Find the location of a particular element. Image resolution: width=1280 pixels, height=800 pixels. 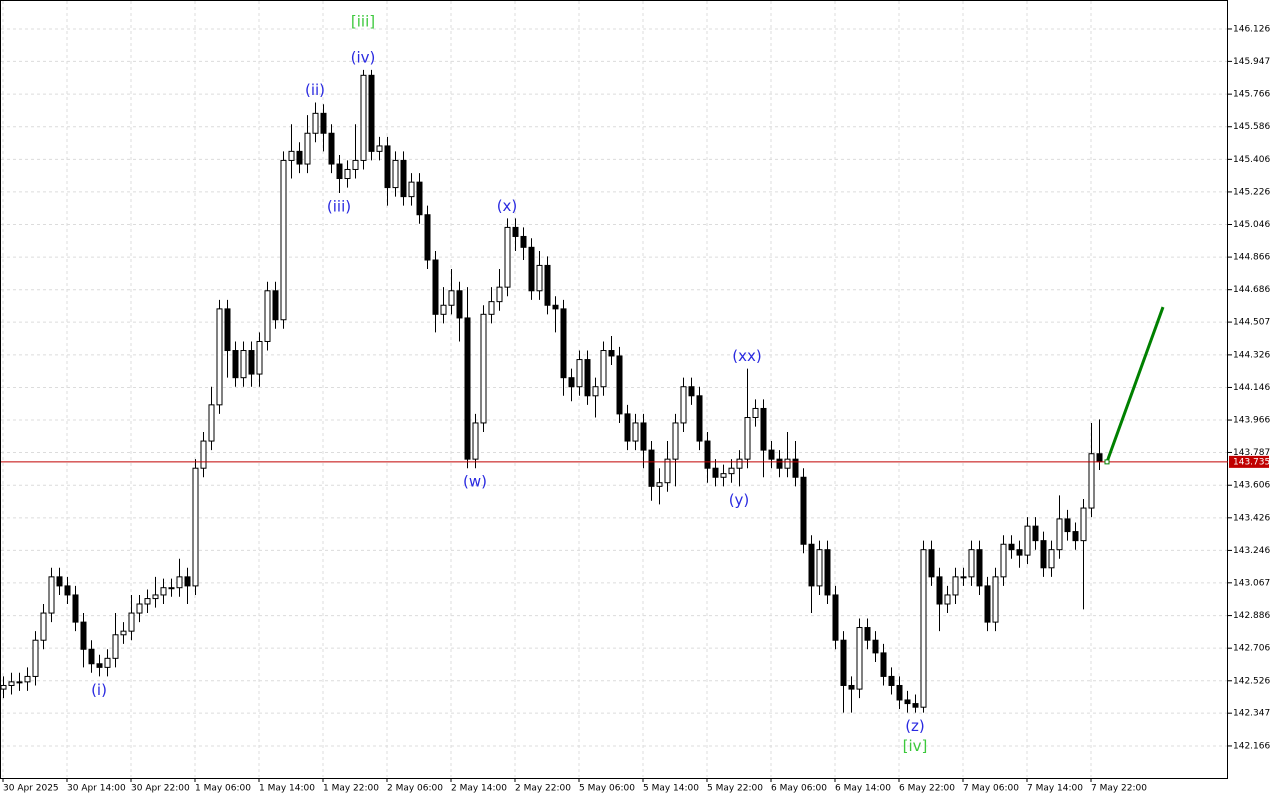

y-tick-label: 145.947 is located at coordinates (1251, 62).